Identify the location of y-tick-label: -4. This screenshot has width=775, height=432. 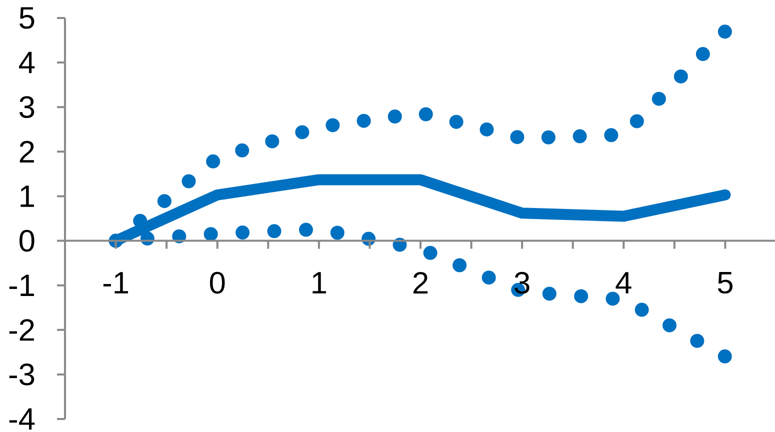
(22, 419).